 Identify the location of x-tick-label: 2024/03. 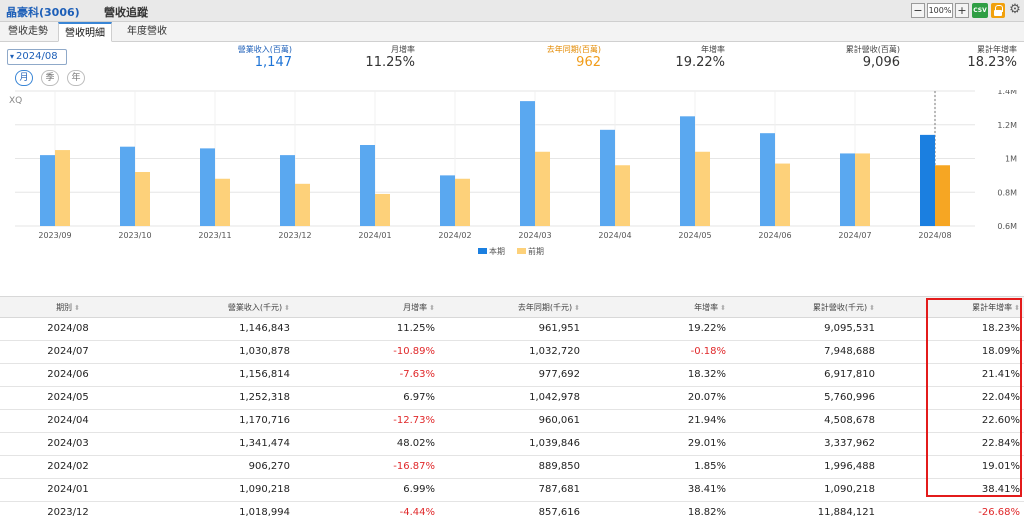
(534, 235).